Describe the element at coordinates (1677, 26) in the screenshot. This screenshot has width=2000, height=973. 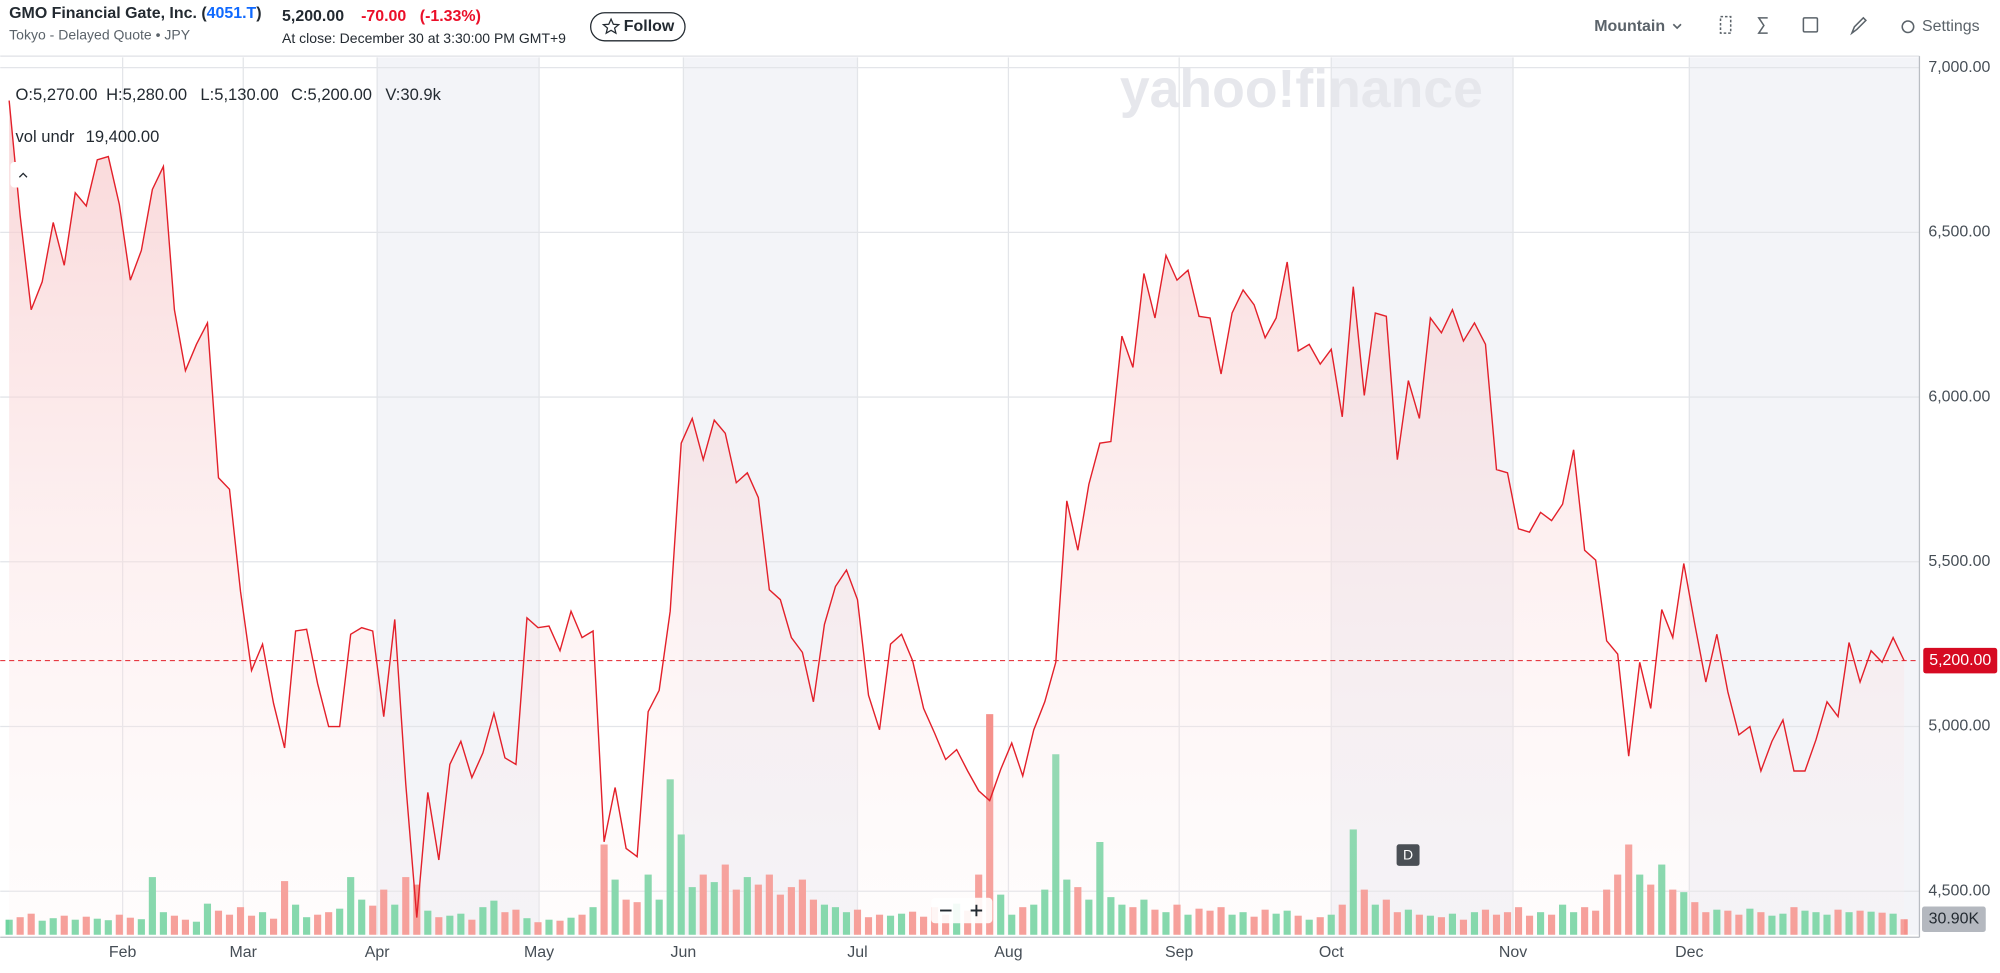
I see `chevron` at that location.